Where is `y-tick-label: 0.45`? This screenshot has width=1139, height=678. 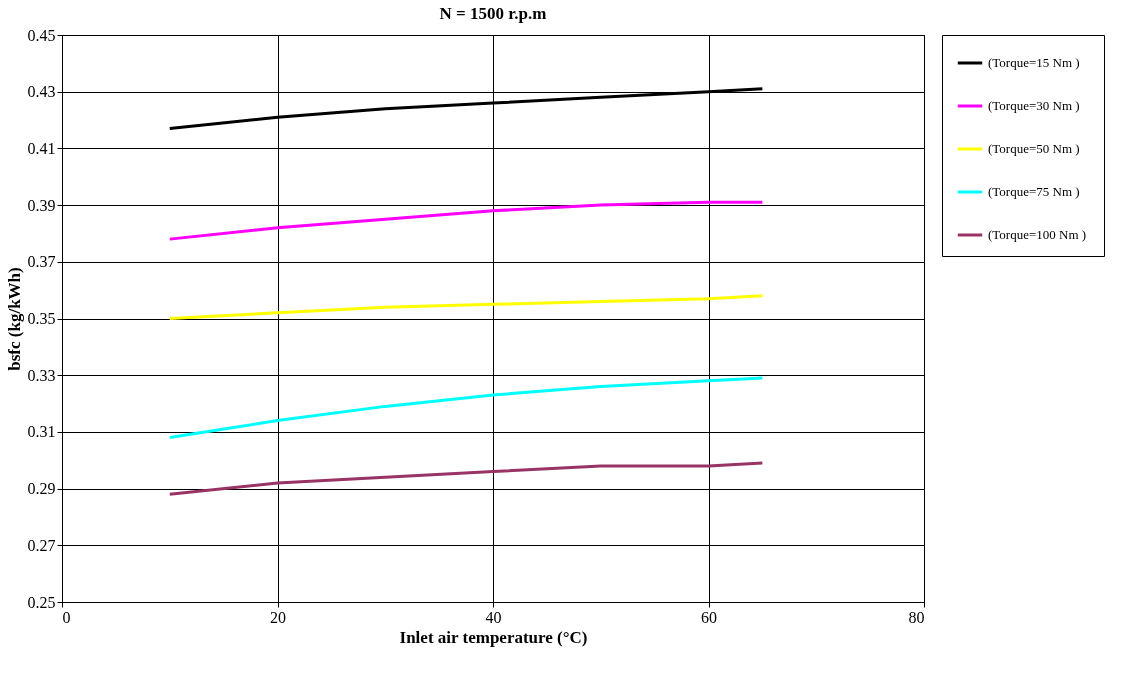 y-tick-label: 0.45 is located at coordinates (41, 35).